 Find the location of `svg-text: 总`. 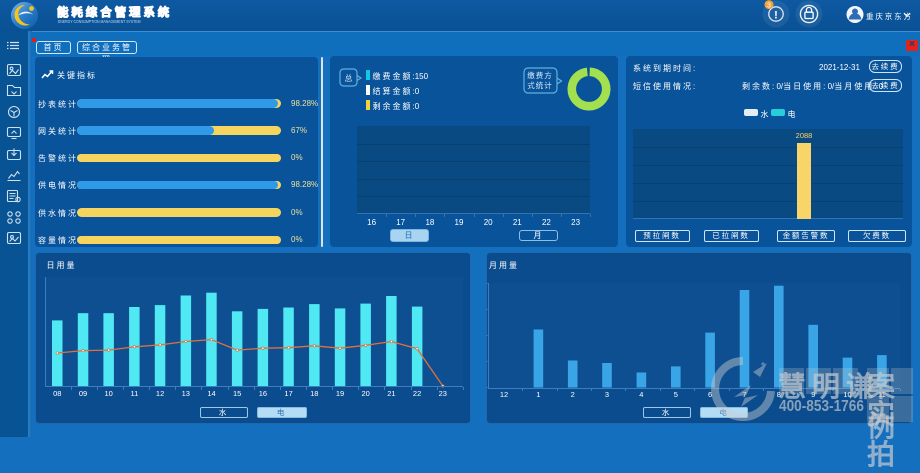

svg-text: 总 is located at coordinates (349, 78).